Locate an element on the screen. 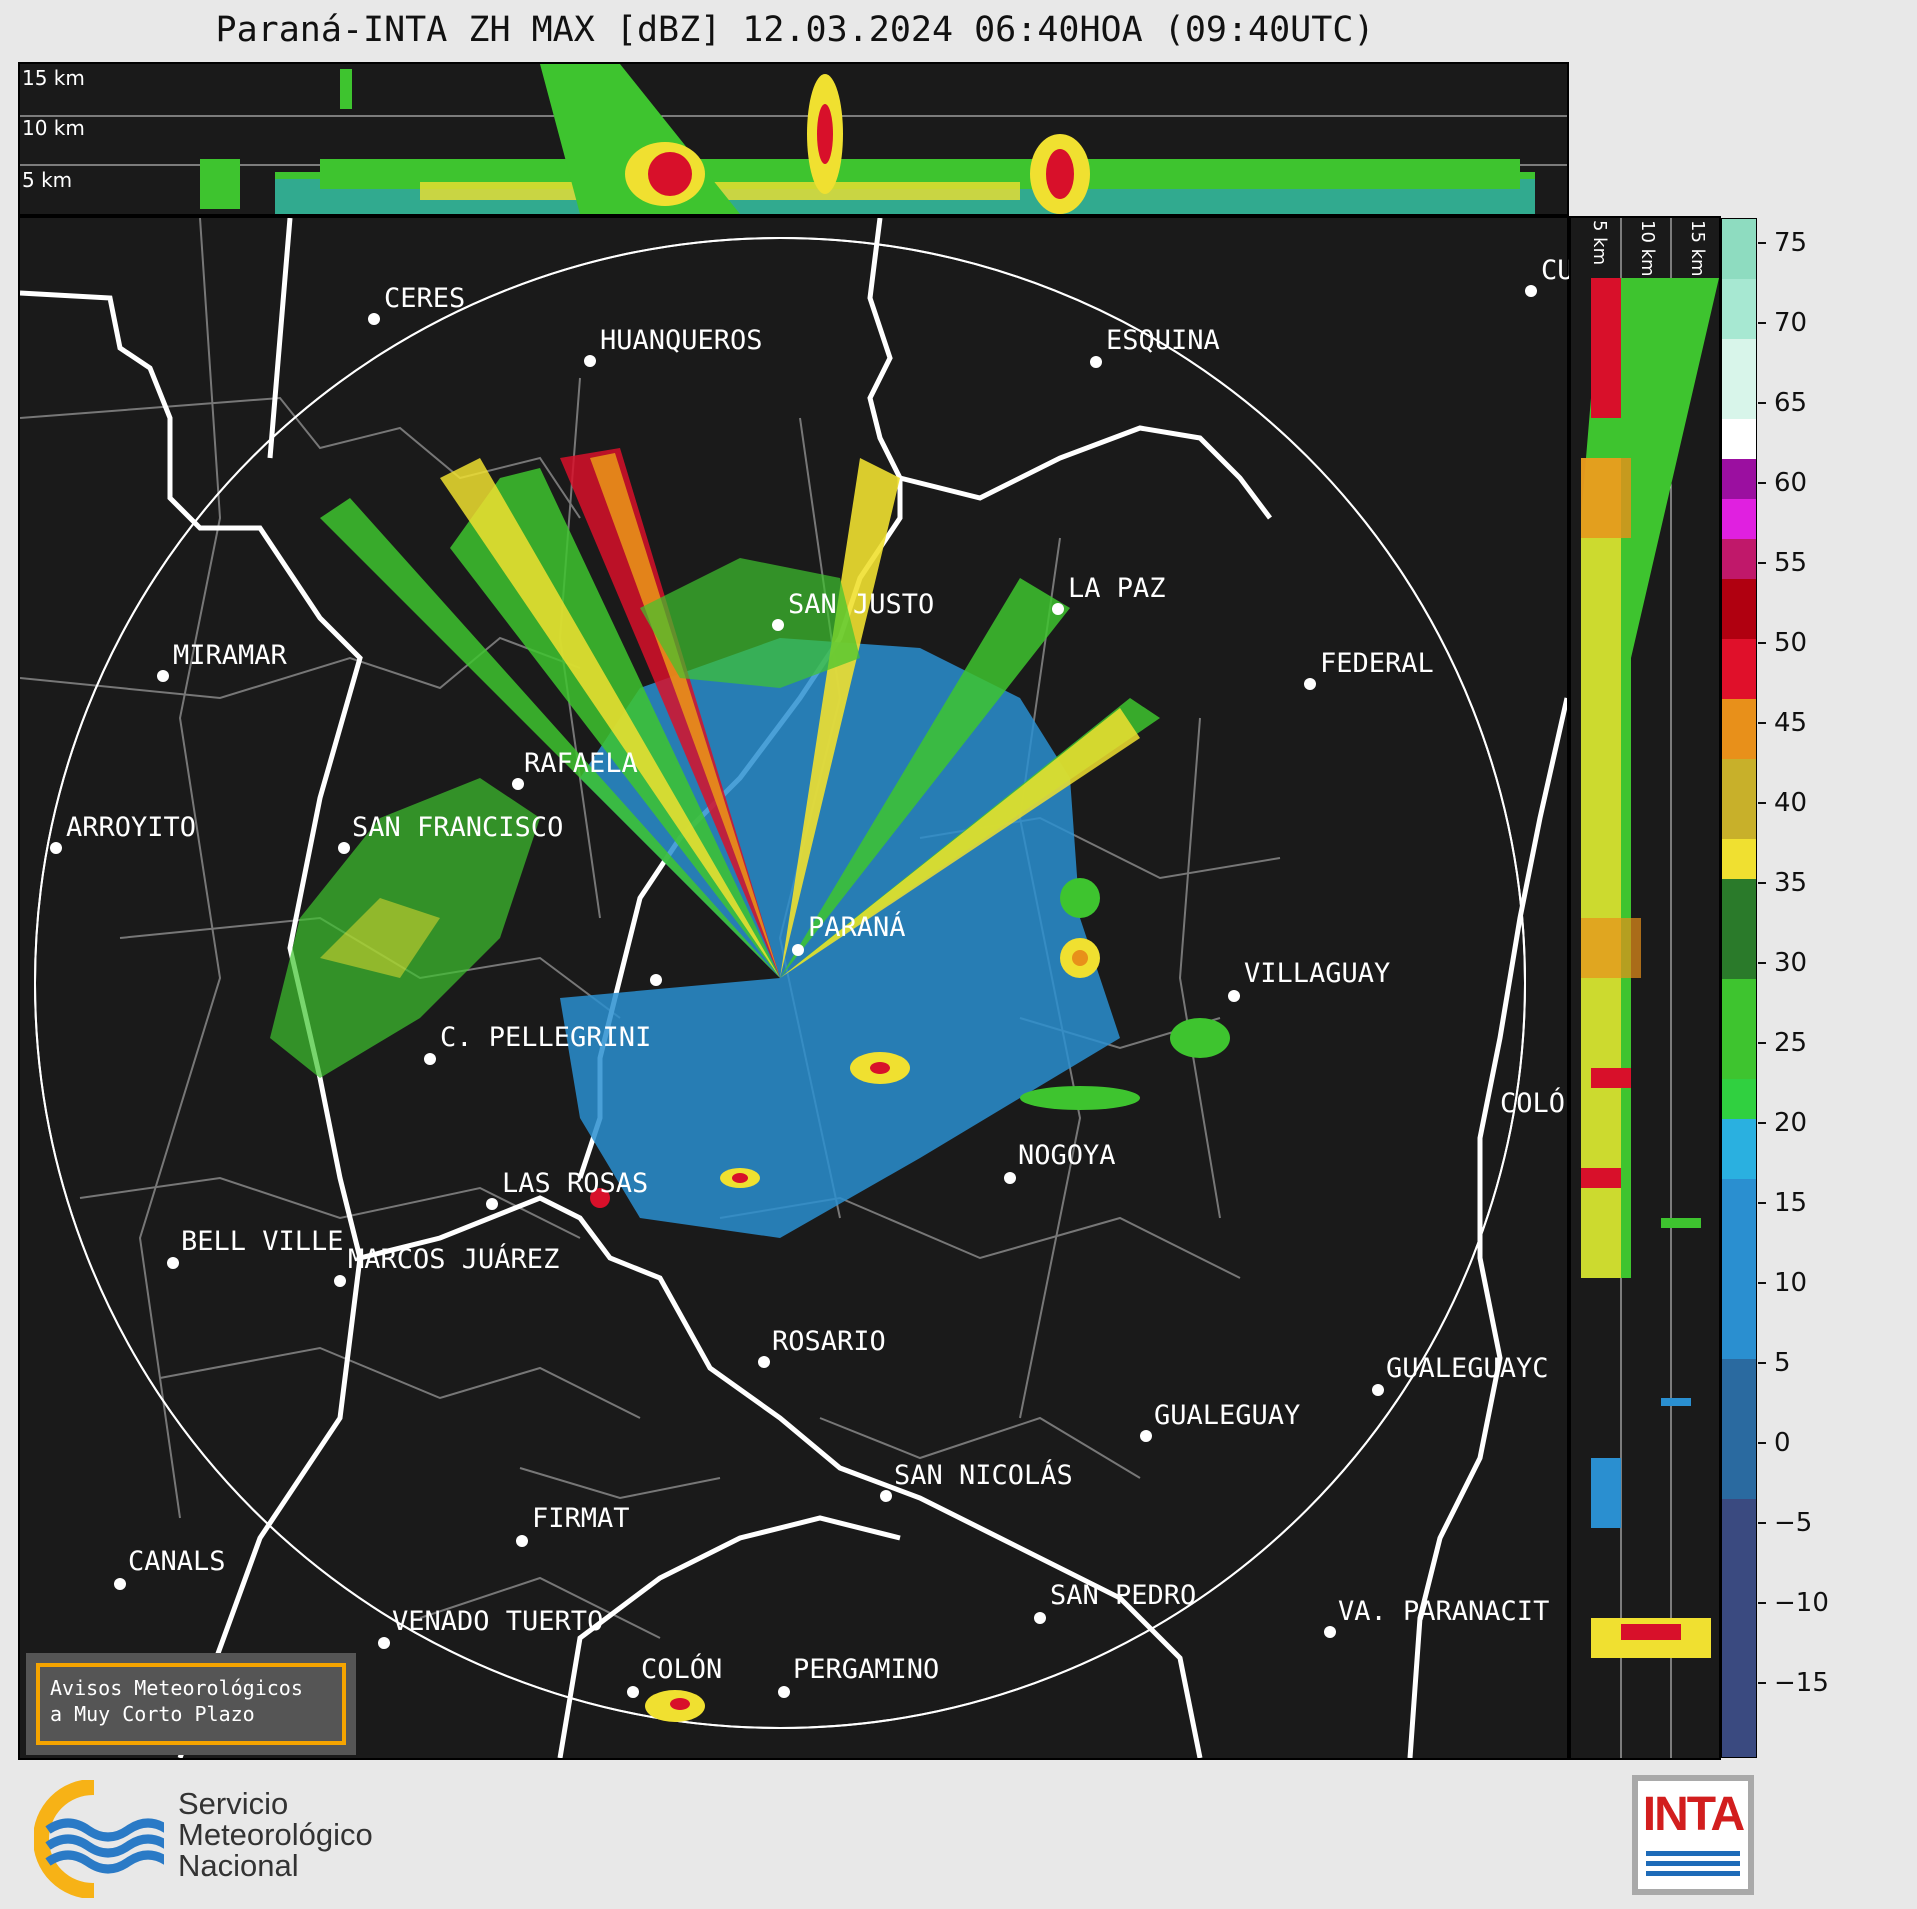 The width and height of the screenshot is (1917, 1909). inta-word: INTA is located at coordinates (1693, 1814).